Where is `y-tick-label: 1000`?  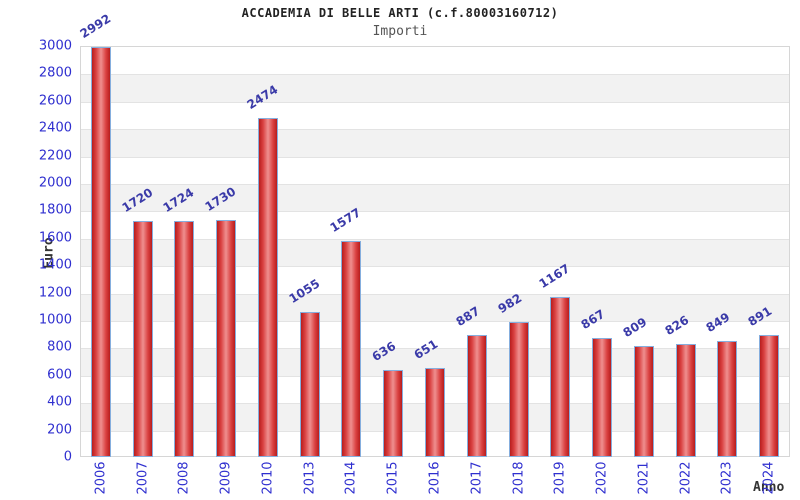 y-tick-label: 1000 is located at coordinates (55, 320).